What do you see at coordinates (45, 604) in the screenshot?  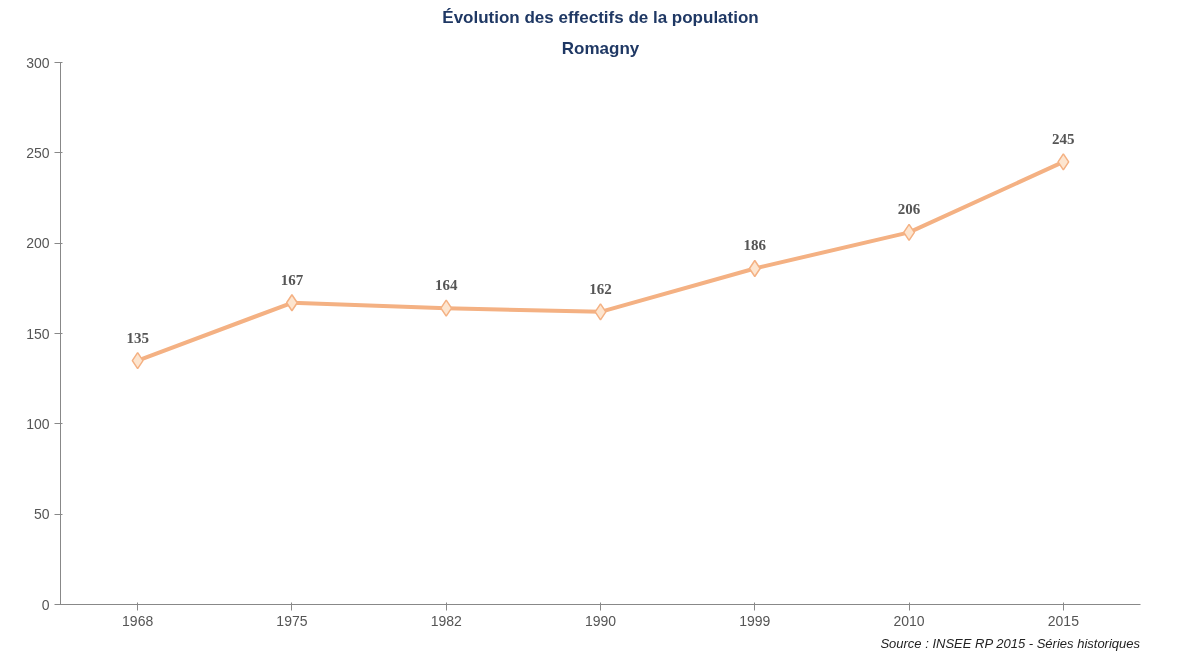 I see `y-tick-label: 0` at bounding box center [45, 604].